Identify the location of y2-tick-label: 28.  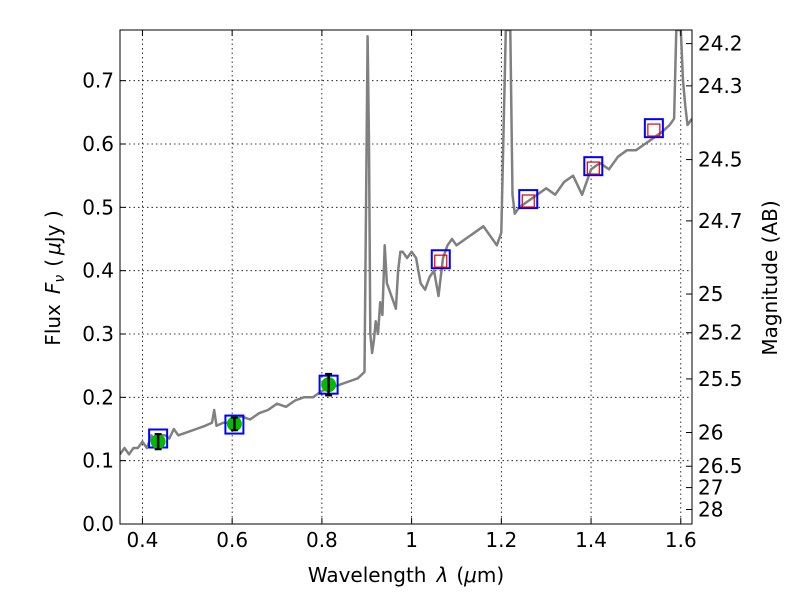
(710, 509).